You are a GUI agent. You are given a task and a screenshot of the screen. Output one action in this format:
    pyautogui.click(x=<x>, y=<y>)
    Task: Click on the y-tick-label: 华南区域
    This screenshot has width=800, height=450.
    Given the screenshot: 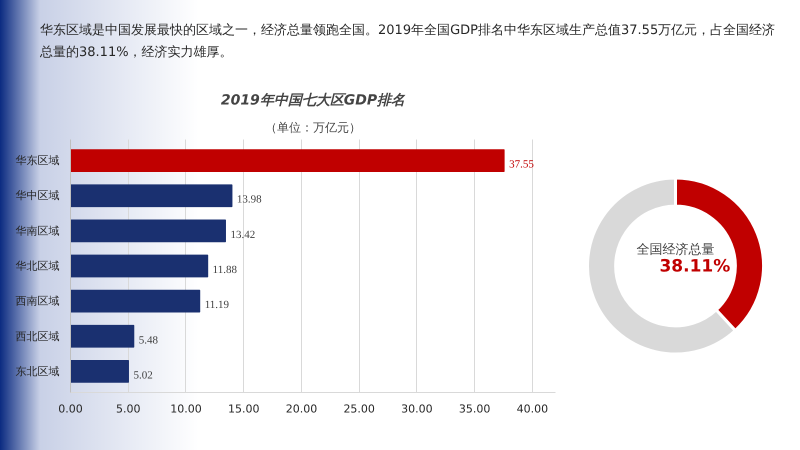 What is the action you would take?
    pyautogui.click(x=38, y=231)
    